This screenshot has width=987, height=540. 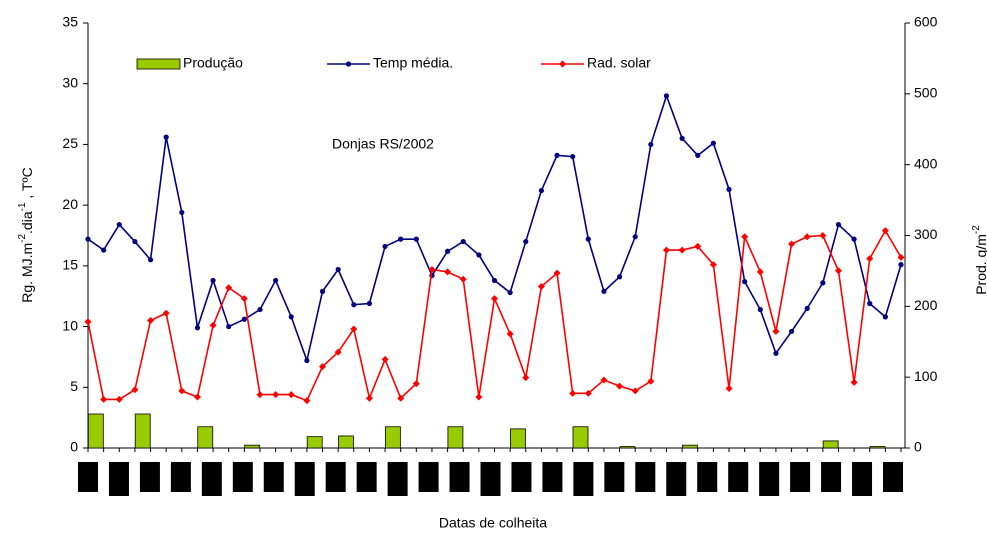 What do you see at coordinates (70, 265) in the screenshot?
I see `y-tick-label: 15` at bounding box center [70, 265].